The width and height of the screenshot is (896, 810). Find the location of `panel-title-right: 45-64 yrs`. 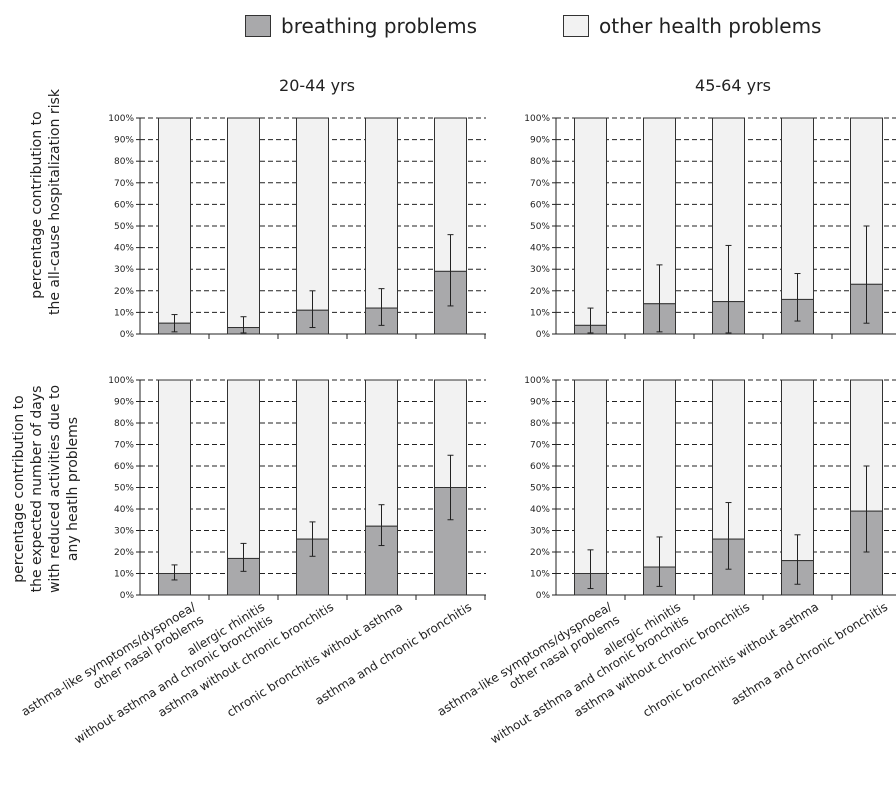

panel-title-right: 45-64 yrs is located at coordinates (733, 85).